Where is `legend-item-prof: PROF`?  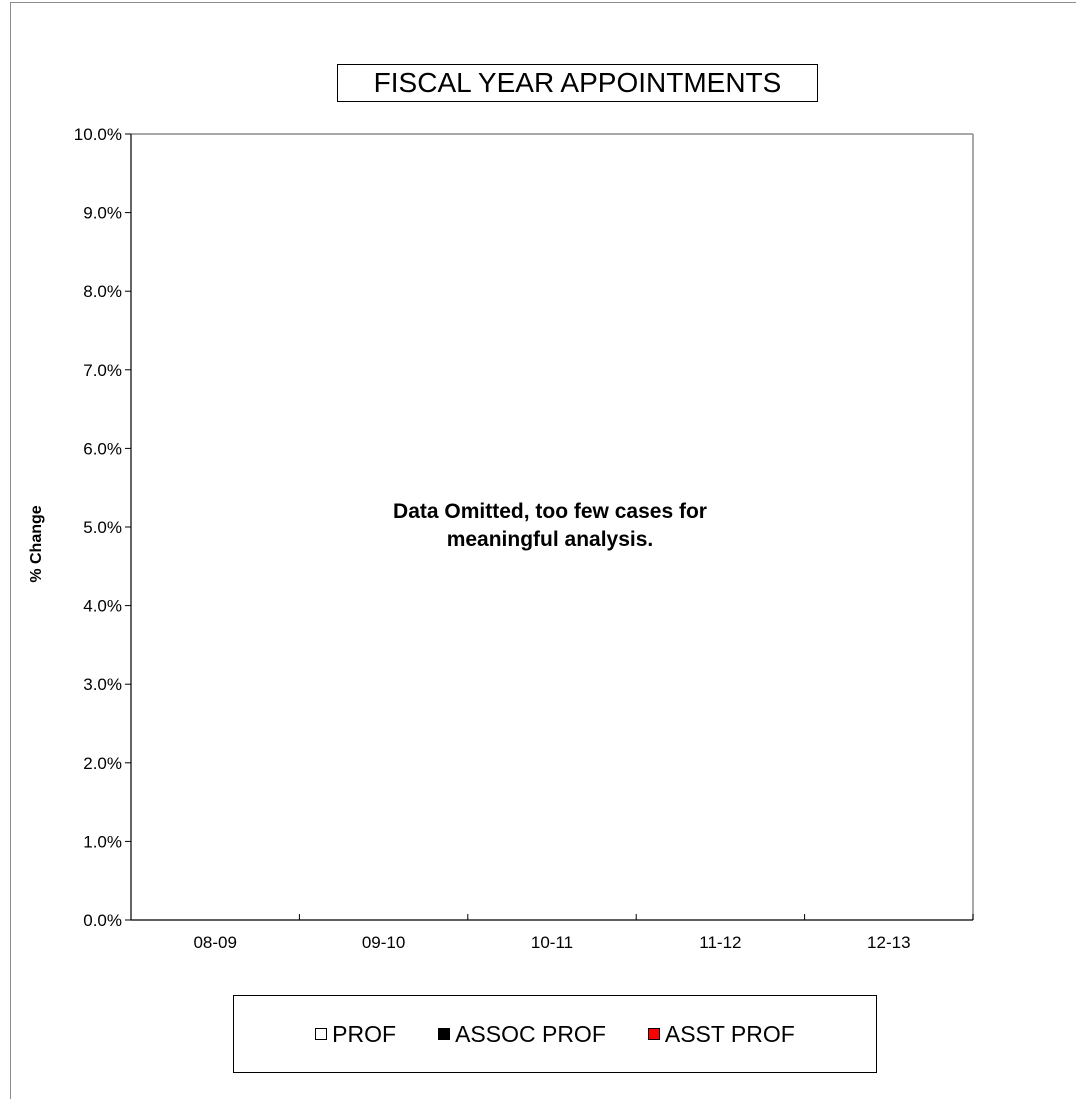
legend-item-prof: PROF is located at coordinates (355, 1034).